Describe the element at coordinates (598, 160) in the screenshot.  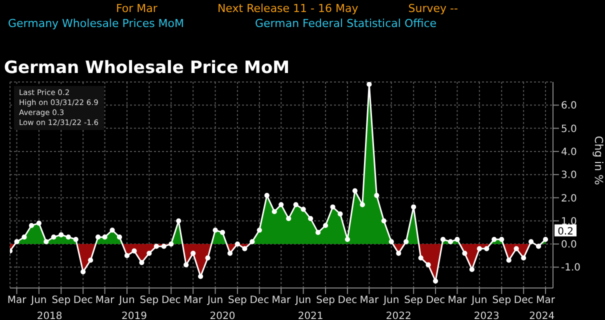
I see `y-axis-title: Chg in %` at that location.